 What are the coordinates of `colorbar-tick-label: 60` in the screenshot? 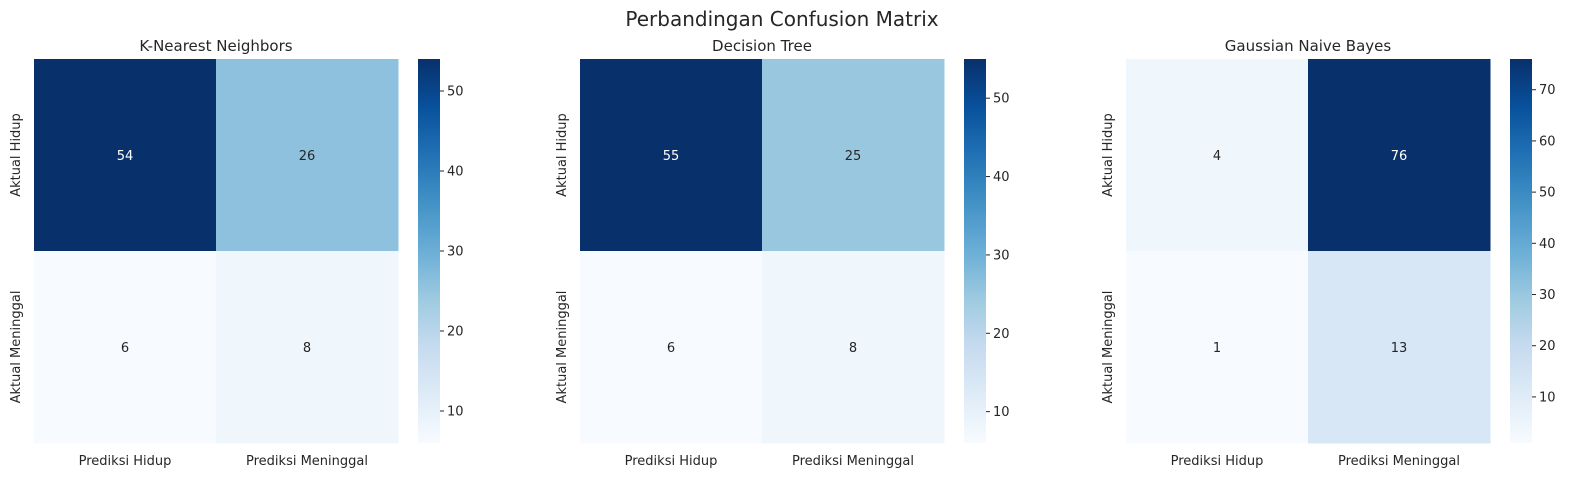 It's located at (1547, 141).